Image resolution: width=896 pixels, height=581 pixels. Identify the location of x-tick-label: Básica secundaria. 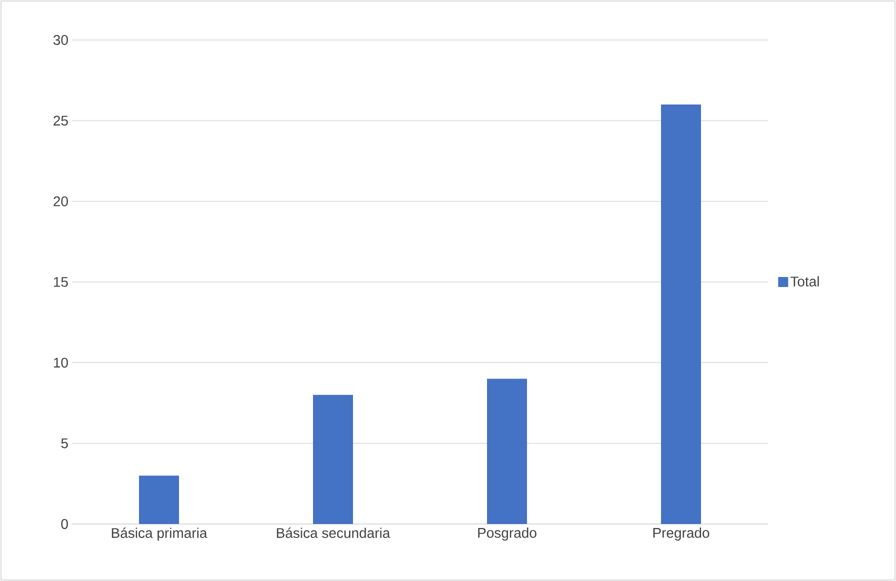
(333, 533).